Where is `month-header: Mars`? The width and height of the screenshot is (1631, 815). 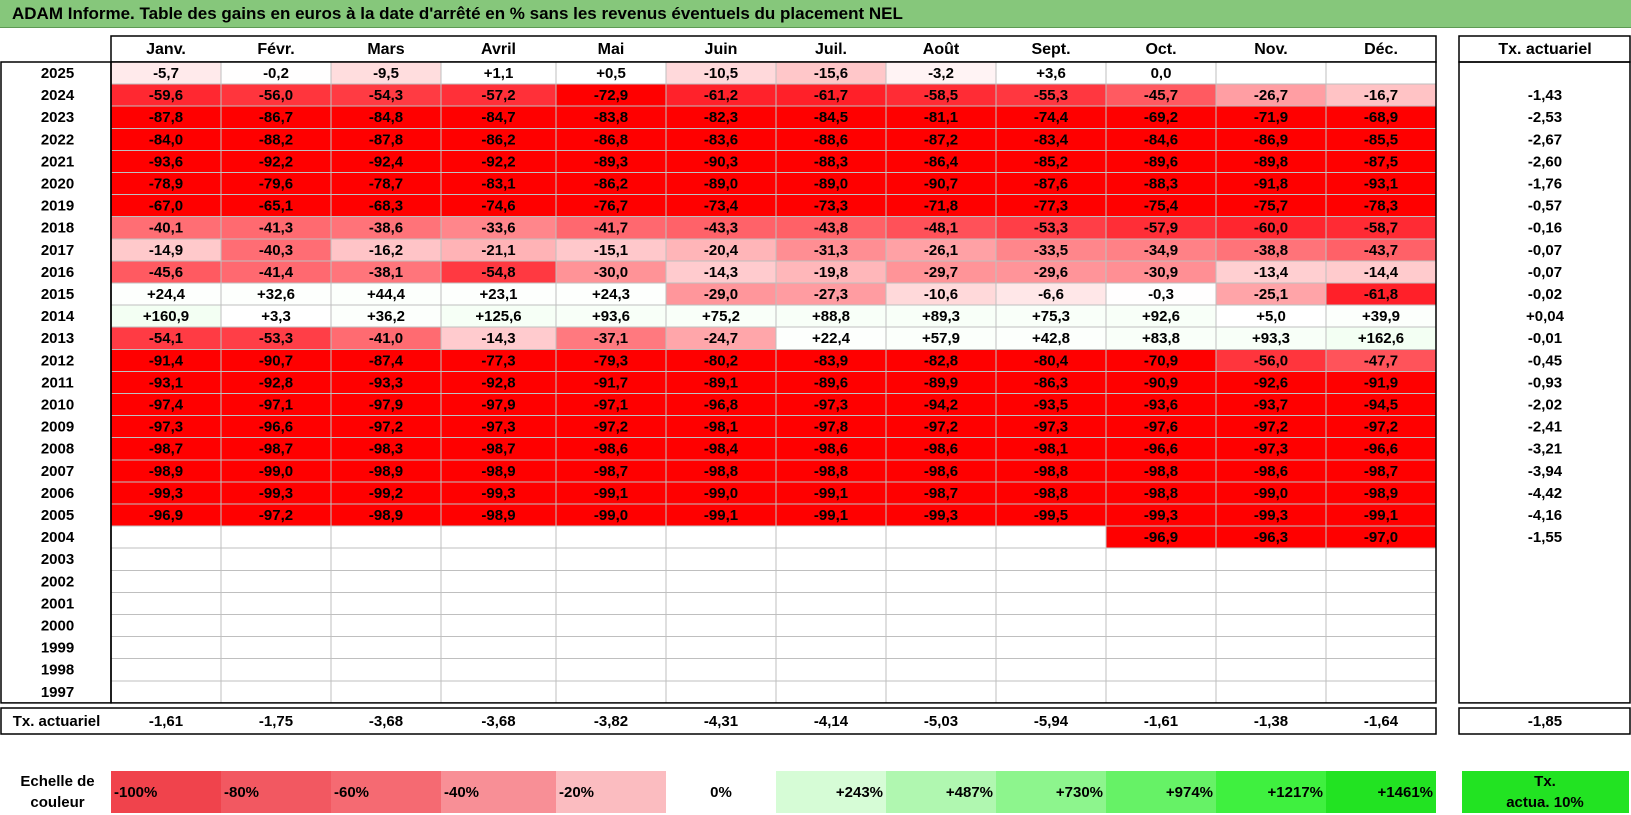
month-header: Mars is located at coordinates (385, 49).